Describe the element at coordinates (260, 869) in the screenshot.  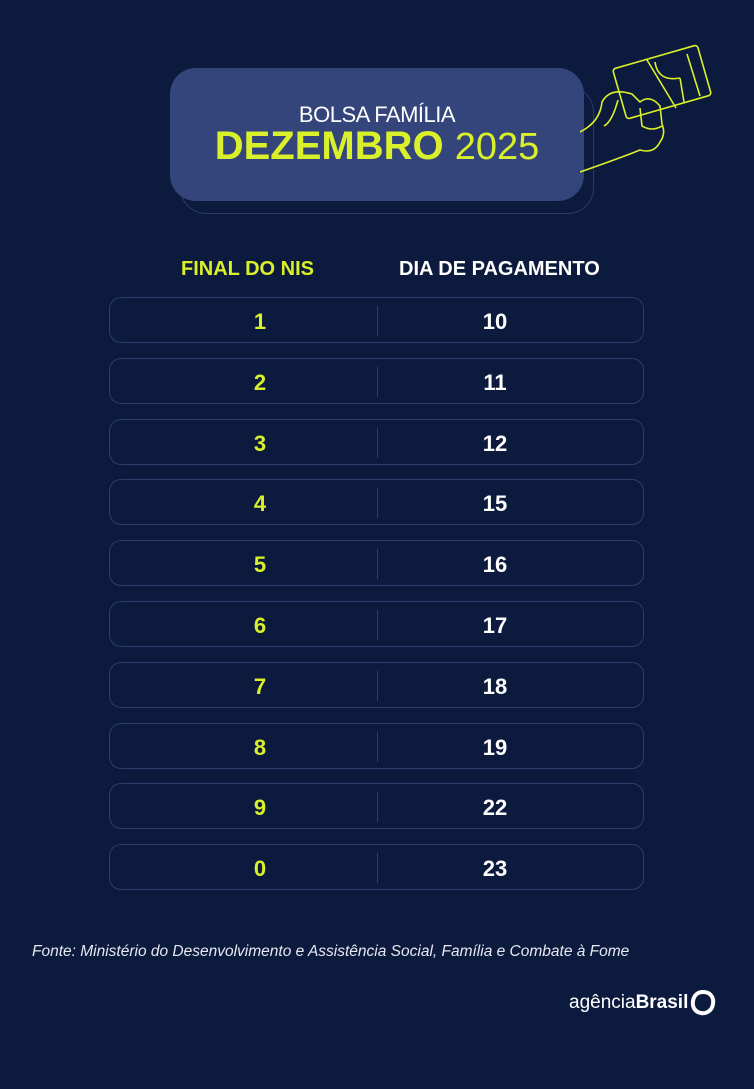
I see `nis-final-digit: 0` at that location.